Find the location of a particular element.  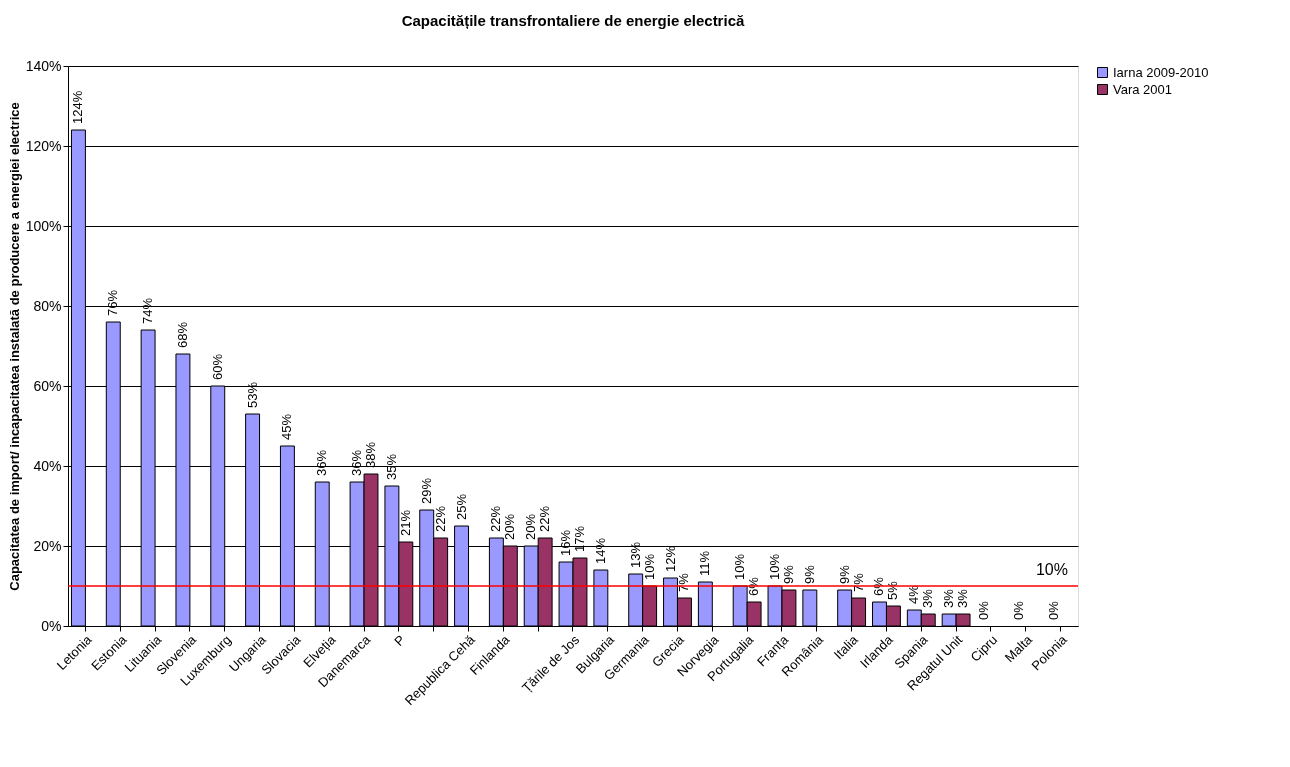

data-label: 60% is located at coordinates (217, 366).